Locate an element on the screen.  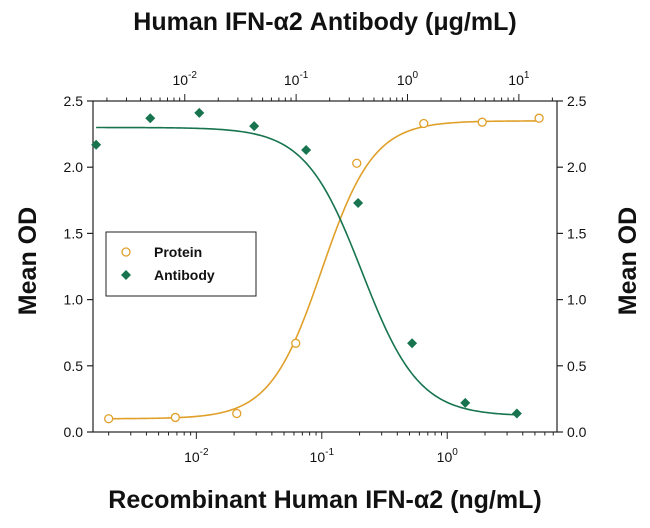
y-tick-label-left: 1.0 is located at coordinates (74, 300).